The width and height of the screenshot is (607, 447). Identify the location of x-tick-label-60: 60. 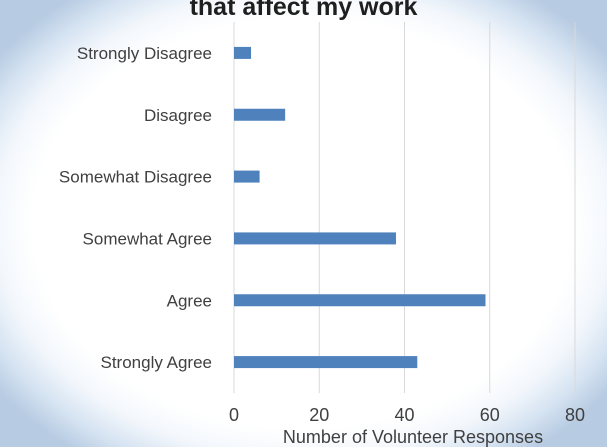
(490, 415).